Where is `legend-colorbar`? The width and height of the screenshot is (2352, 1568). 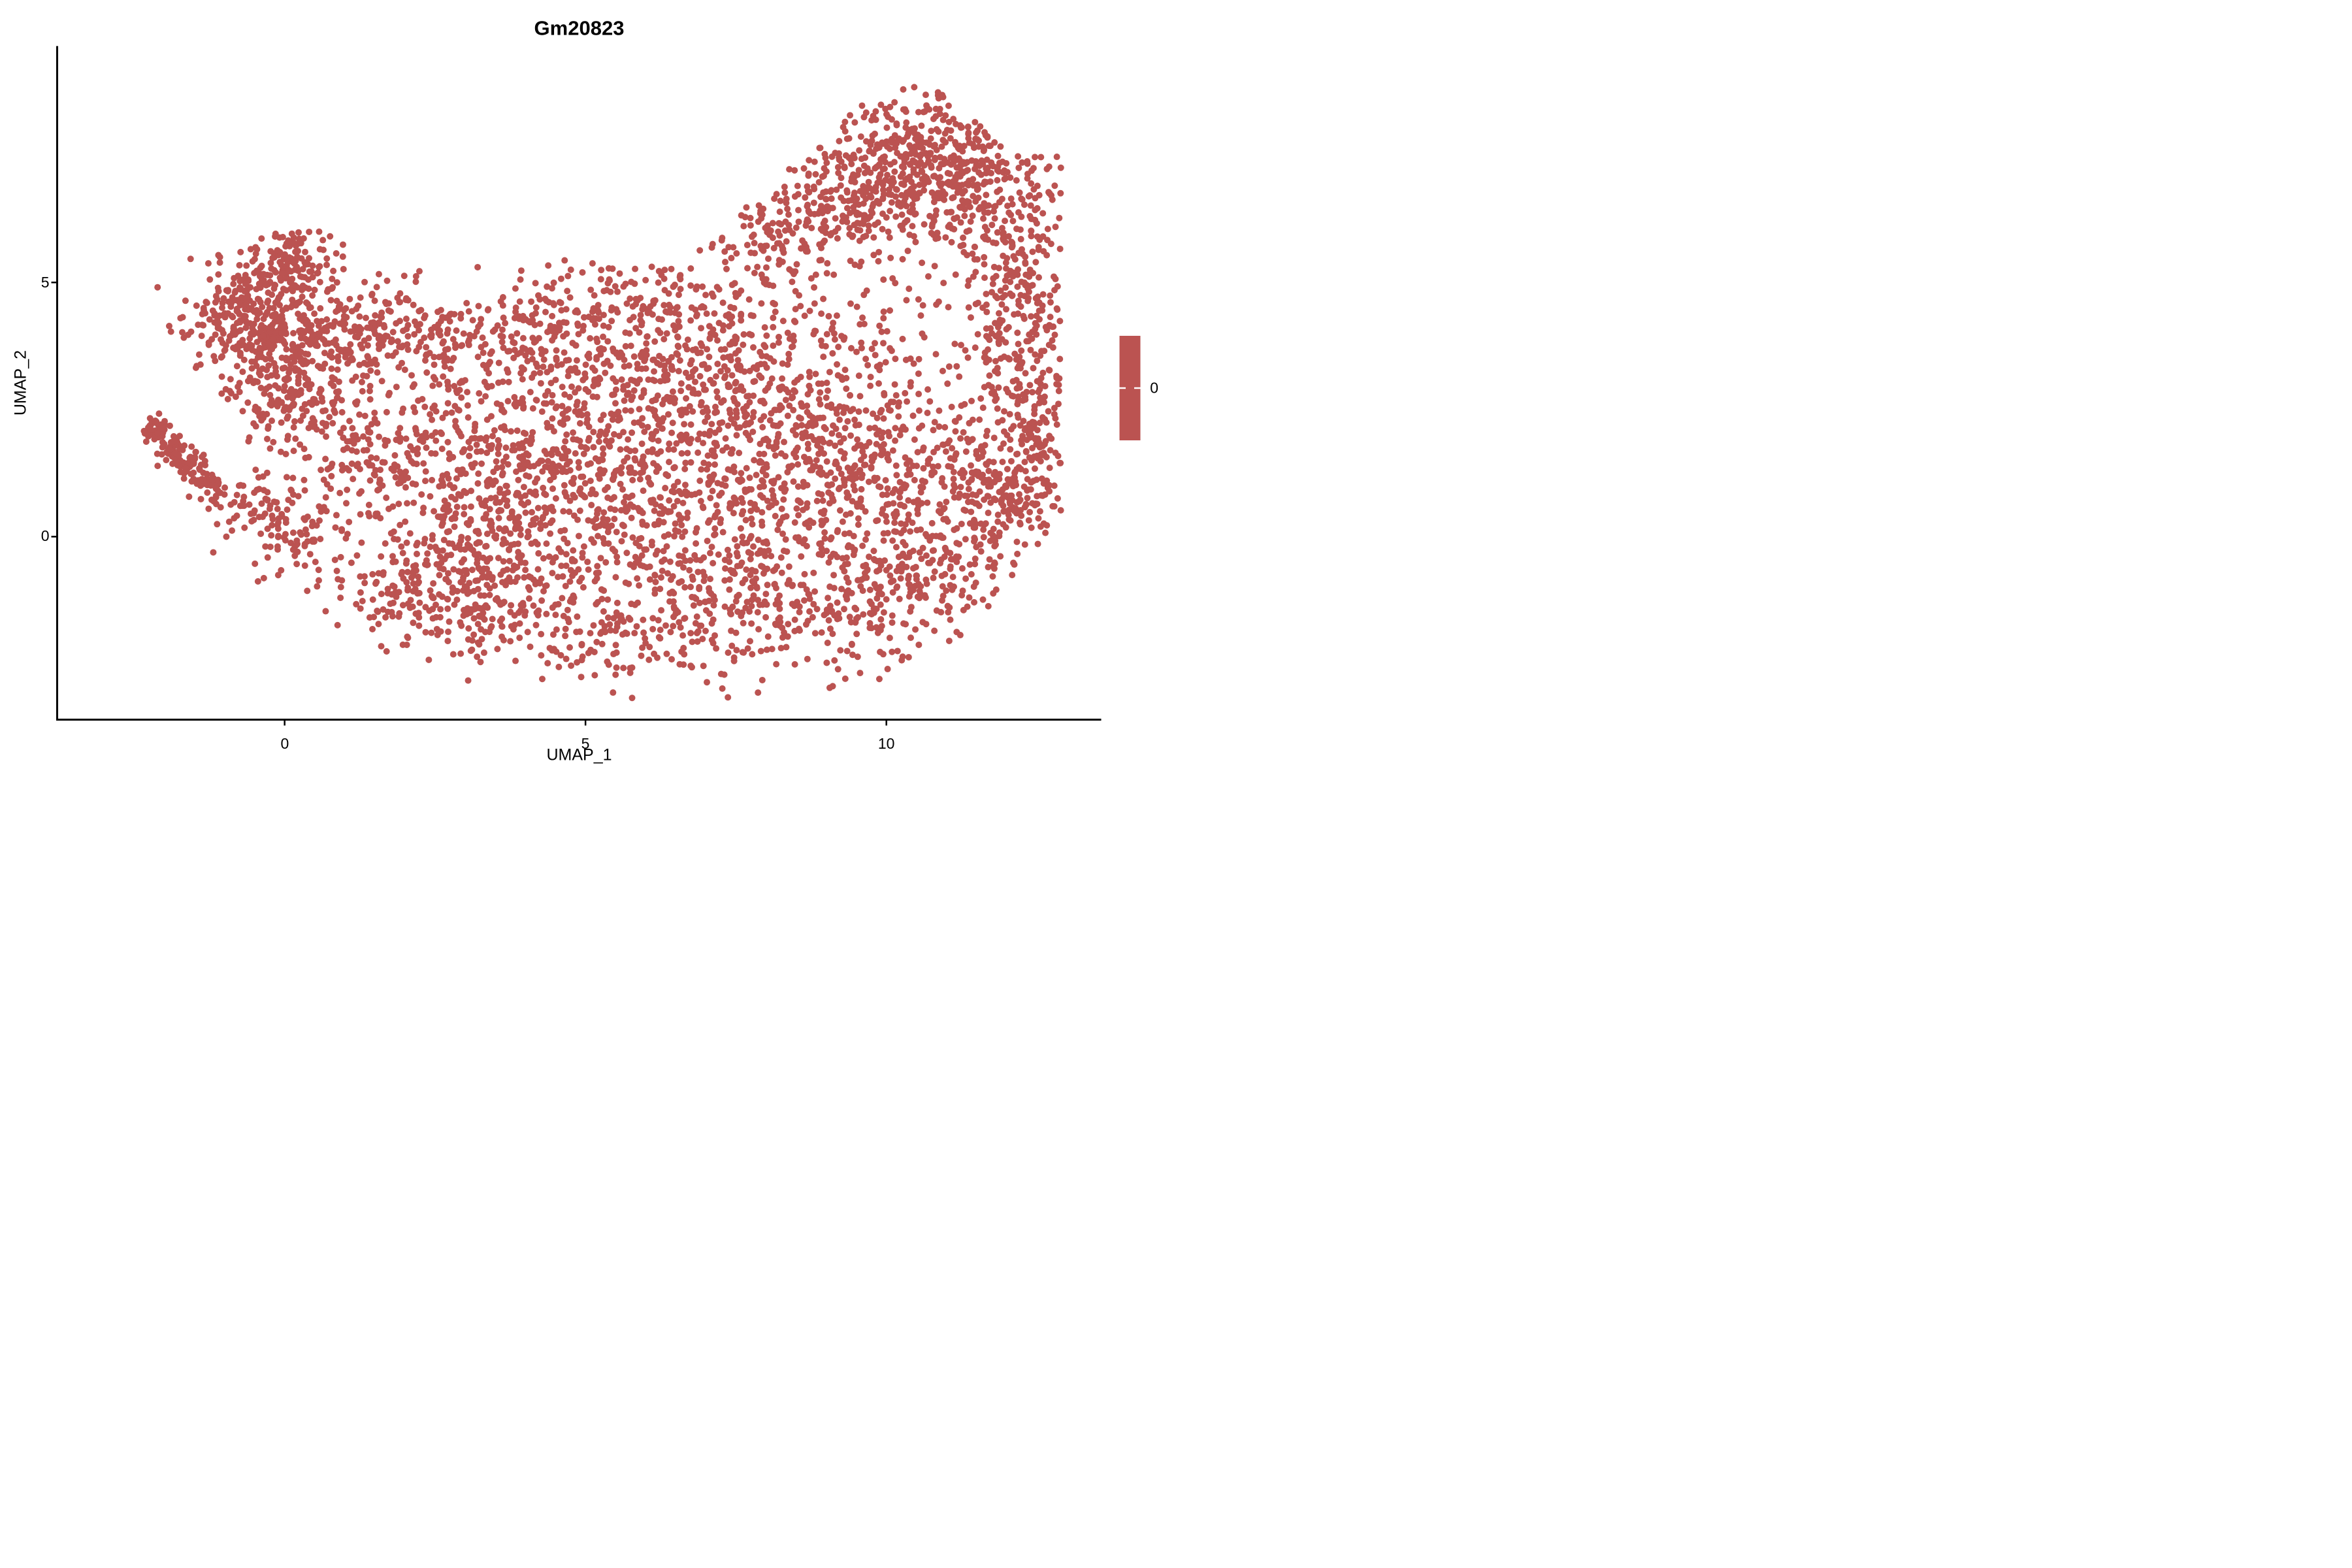
legend-colorbar is located at coordinates (1130, 388).